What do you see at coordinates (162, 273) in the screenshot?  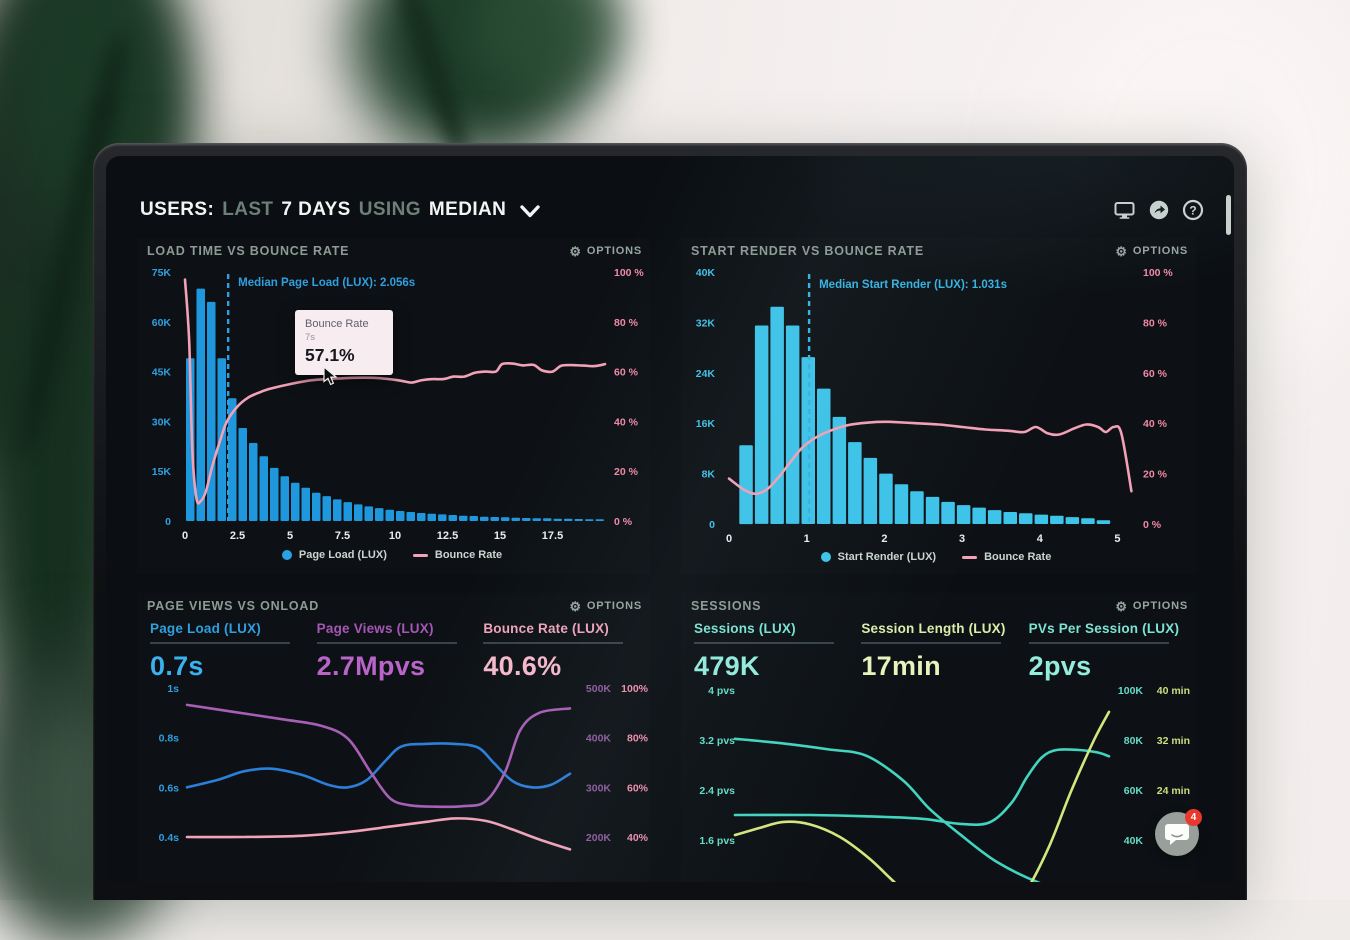 I see `svg-text: 75K` at bounding box center [162, 273].